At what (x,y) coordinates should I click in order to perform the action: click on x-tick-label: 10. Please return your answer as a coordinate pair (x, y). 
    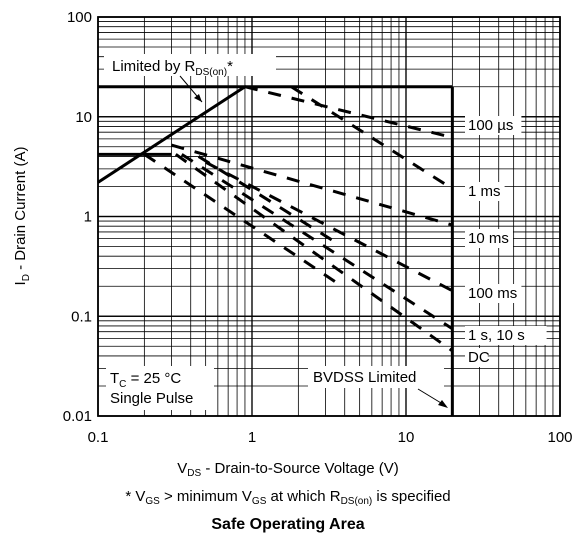
    Looking at the image, I should click on (406, 437).